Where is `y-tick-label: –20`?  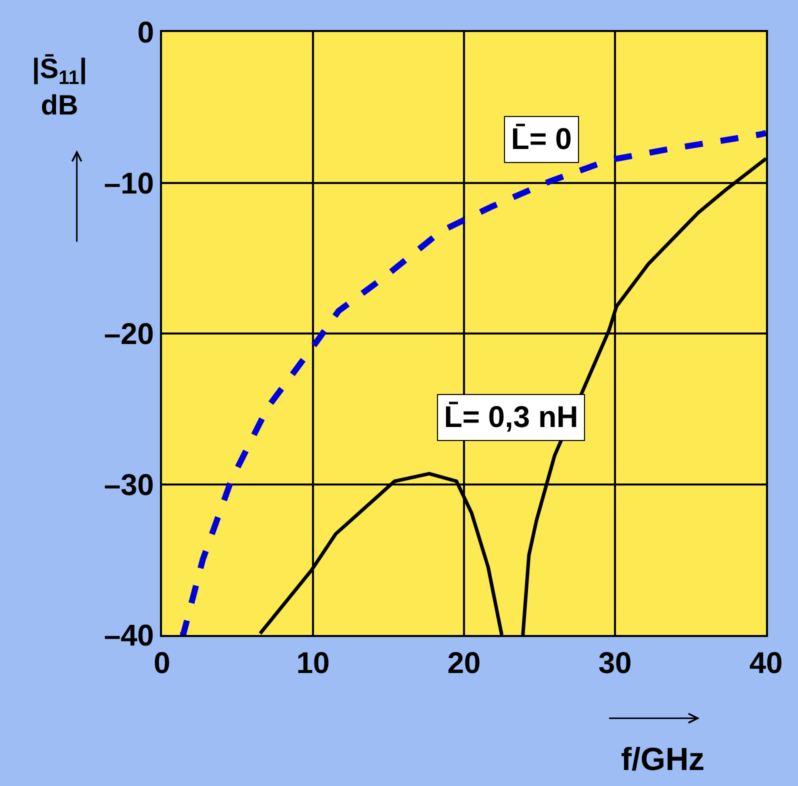
y-tick-label: –20 is located at coordinates (129, 334).